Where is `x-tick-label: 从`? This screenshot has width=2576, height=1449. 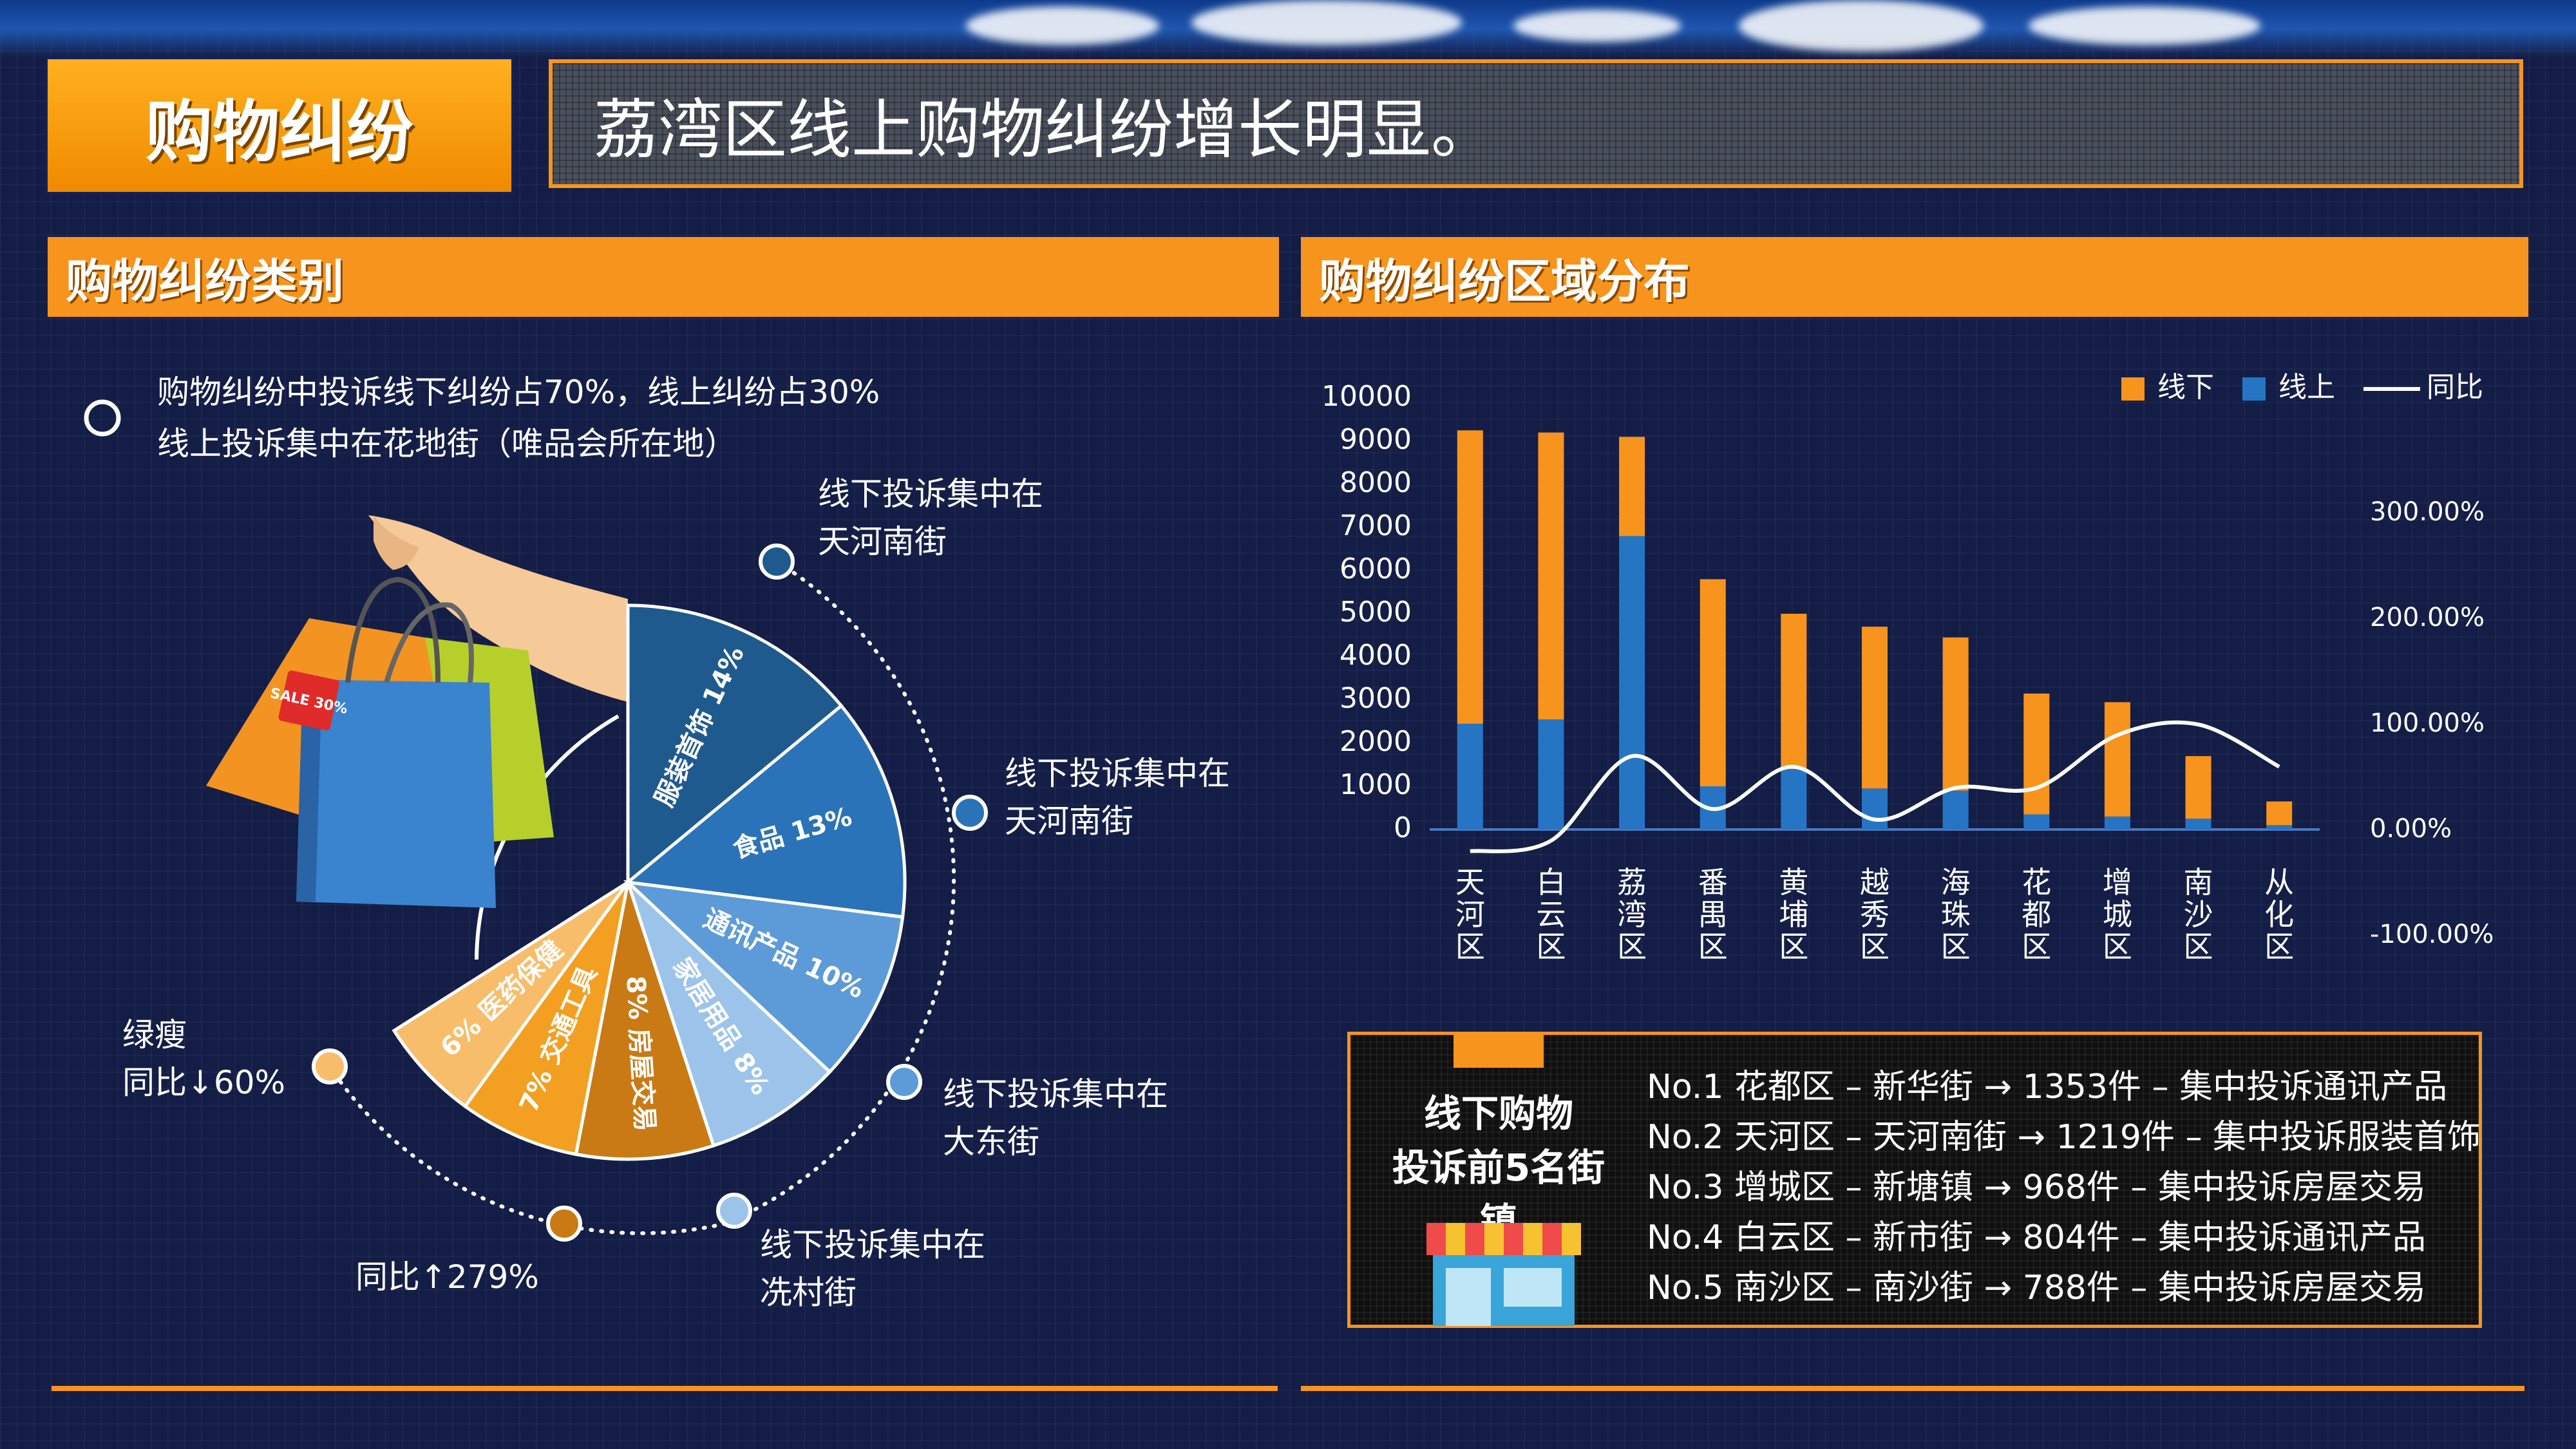 x-tick-label: 从 is located at coordinates (2279, 882).